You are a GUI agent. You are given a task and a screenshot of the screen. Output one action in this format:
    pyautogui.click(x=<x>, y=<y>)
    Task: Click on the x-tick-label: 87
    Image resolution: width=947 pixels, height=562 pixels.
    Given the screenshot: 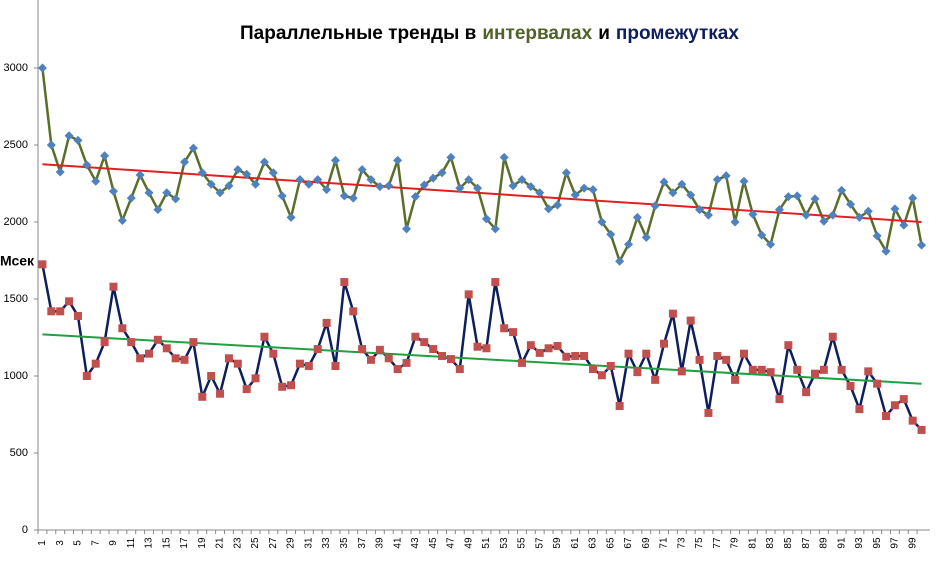 What is the action you would take?
    pyautogui.click(x=806, y=543)
    